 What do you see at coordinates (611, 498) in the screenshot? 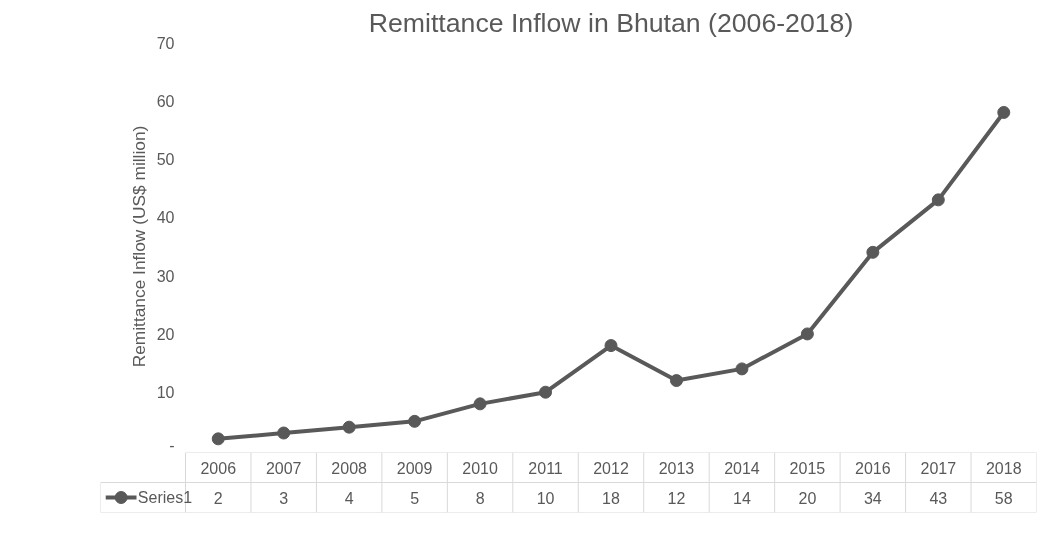
I see `data-label: 18` at bounding box center [611, 498].